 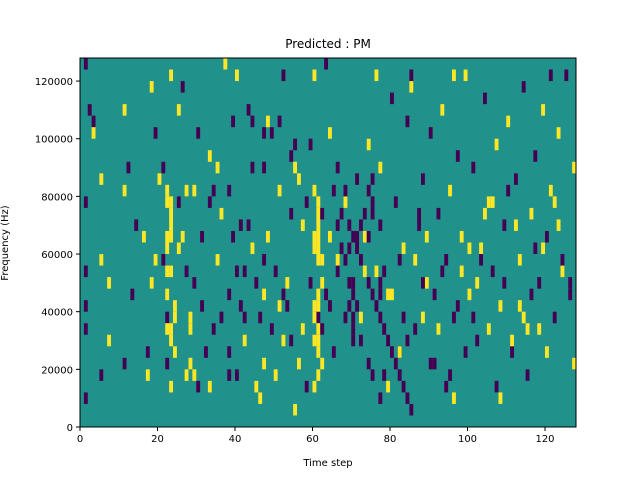 I want to click on y-tick-label: 40000, so click(x=57, y=313).